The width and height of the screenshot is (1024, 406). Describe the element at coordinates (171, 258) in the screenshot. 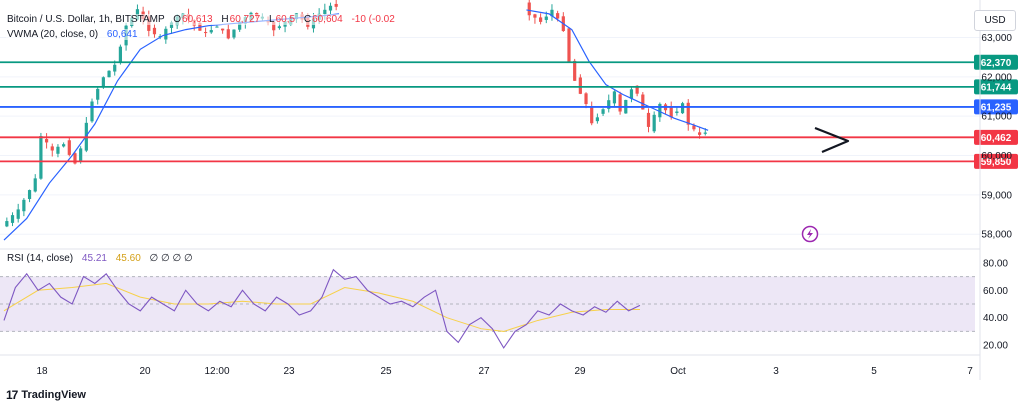

I see `rsi-extra: ∅ ∅ ∅ ∅` at that location.